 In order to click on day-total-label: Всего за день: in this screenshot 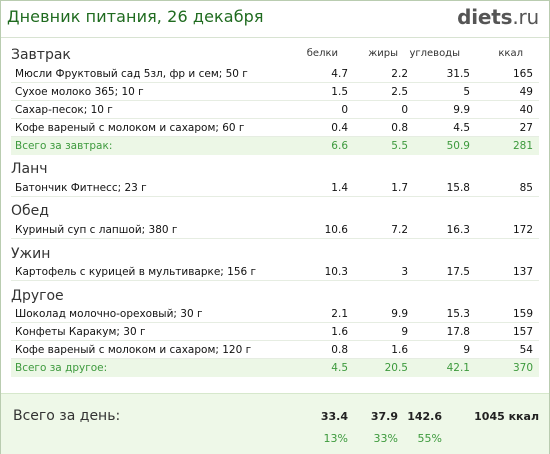, I will do `click(67, 416)`.